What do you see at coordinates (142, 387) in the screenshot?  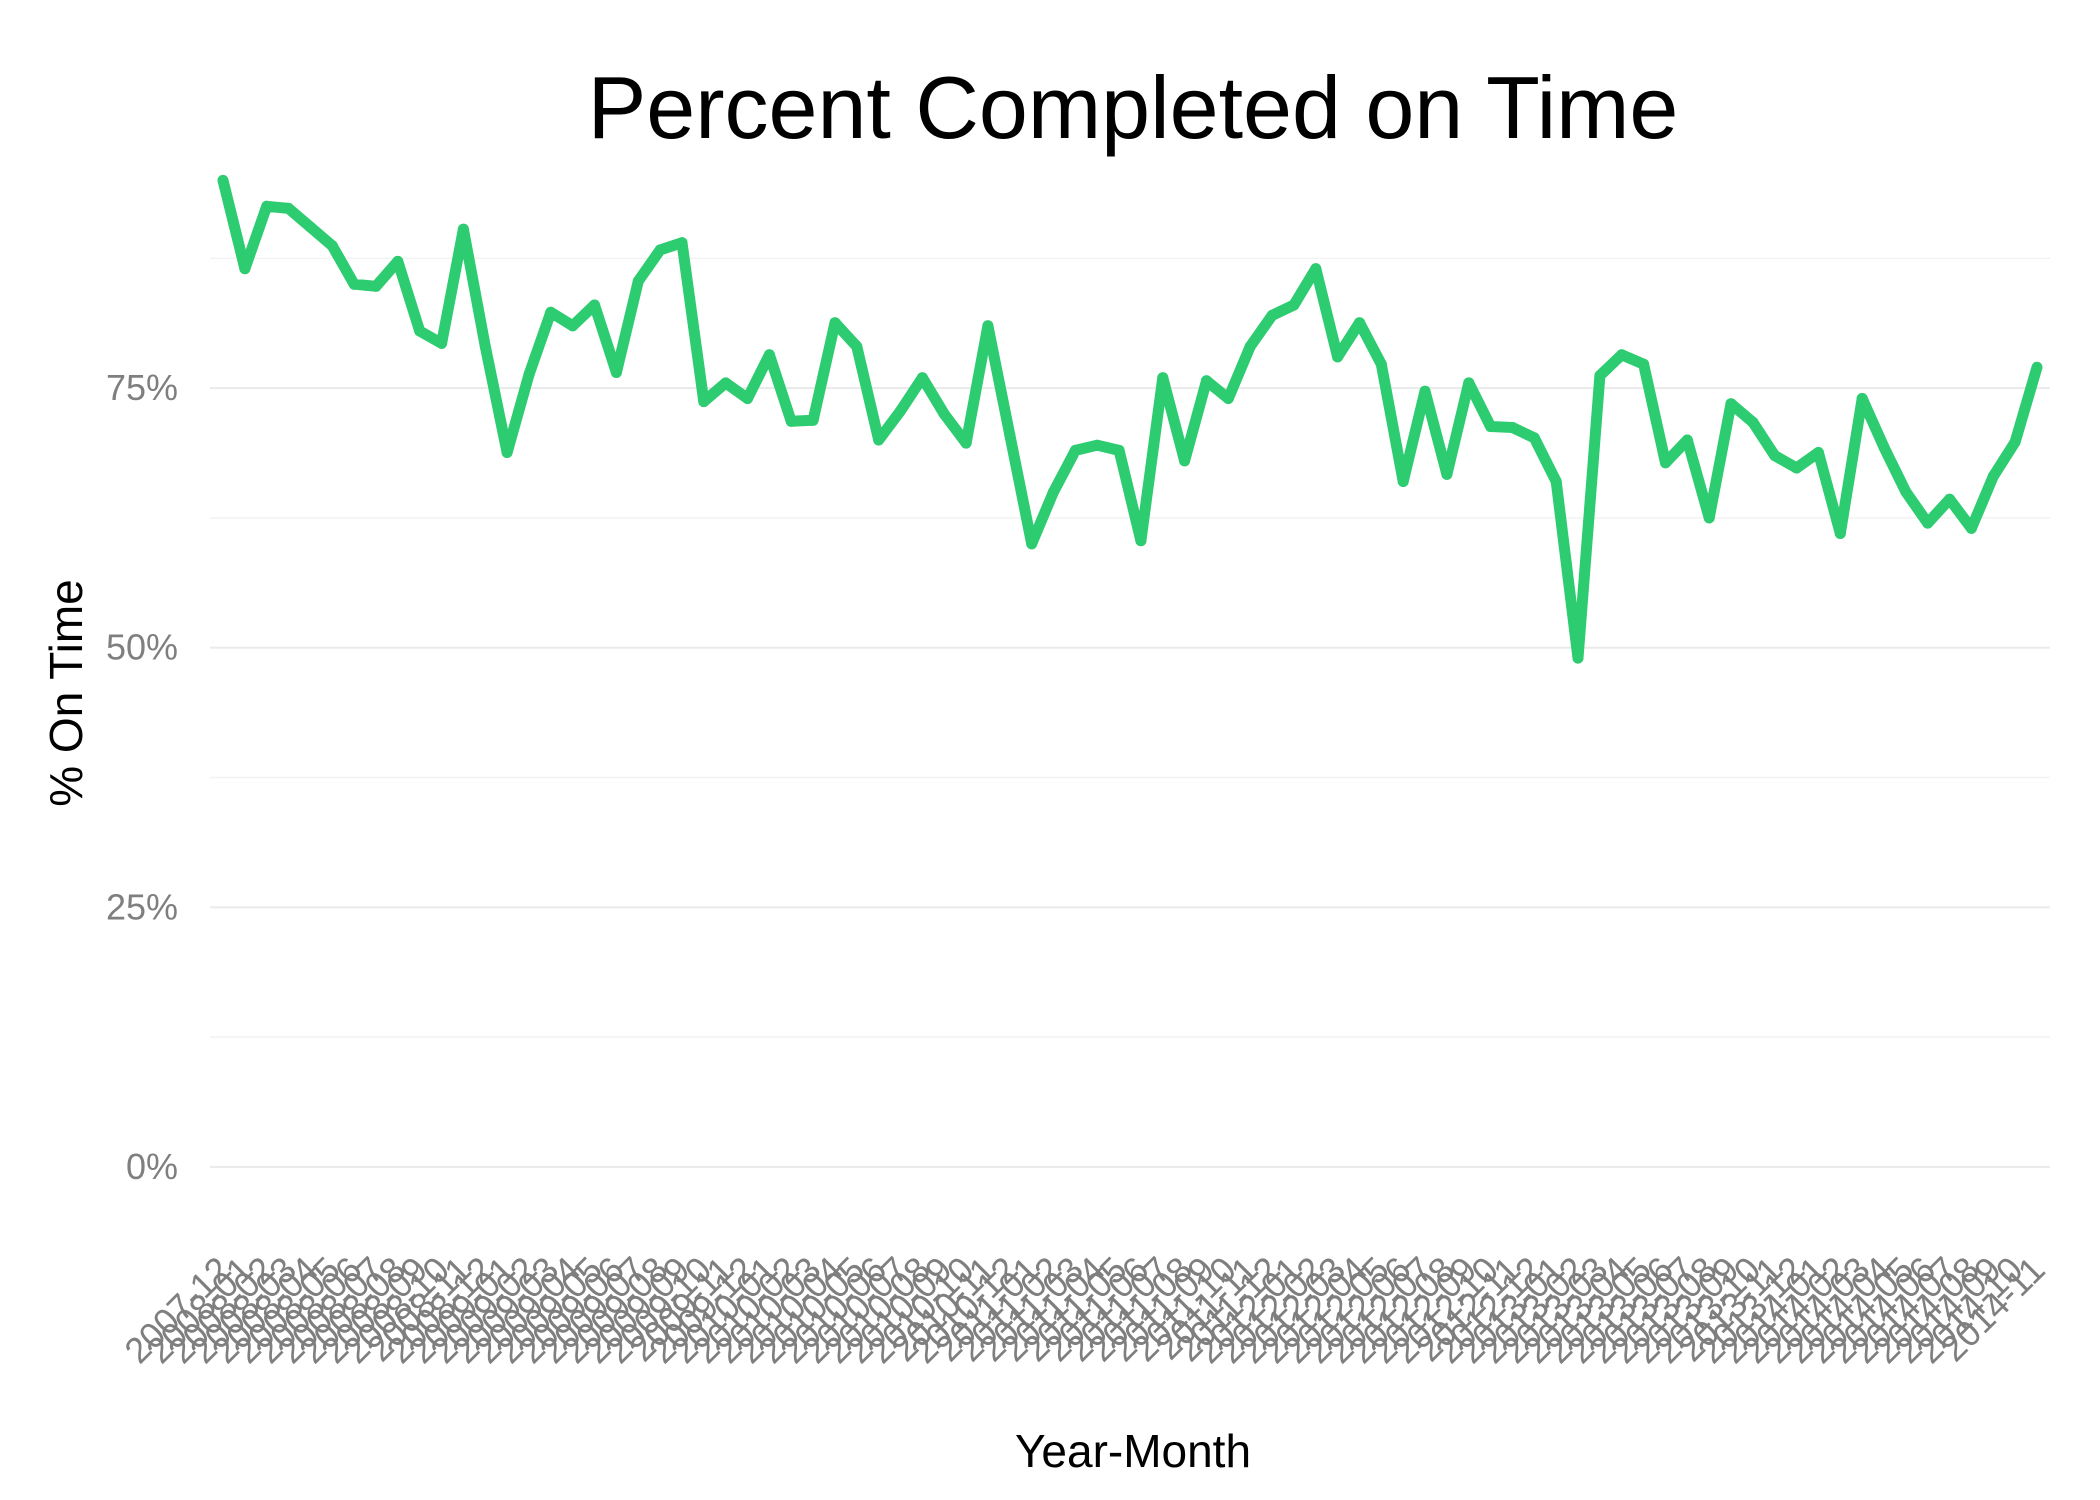 I see `y-tick-label: 75%` at bounding box center [142, 387].